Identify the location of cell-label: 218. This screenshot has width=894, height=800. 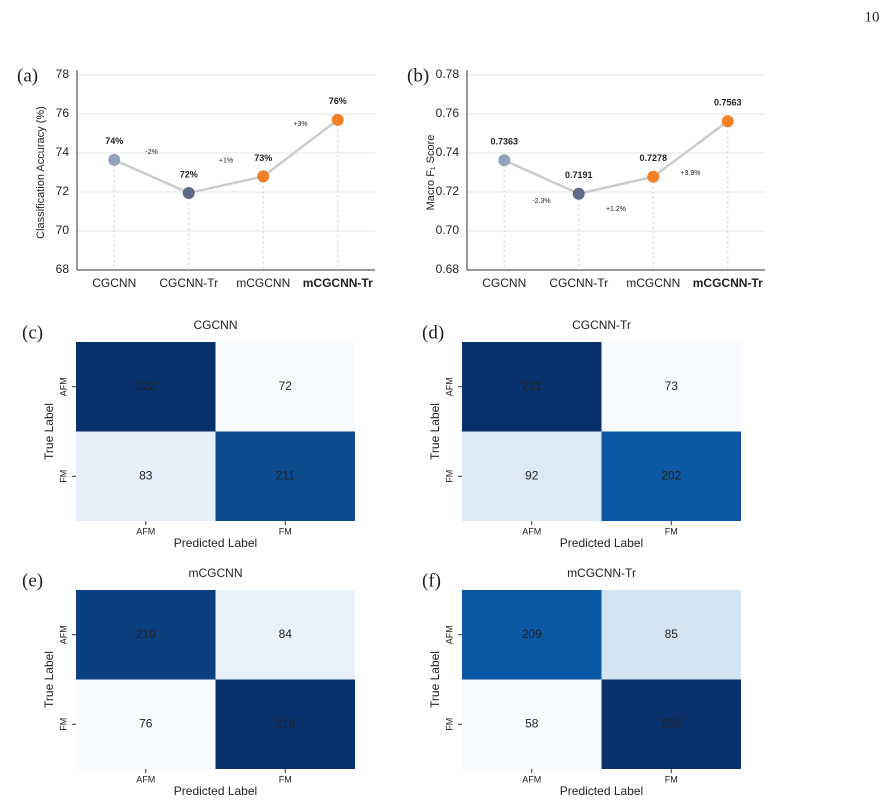
(285, 723).